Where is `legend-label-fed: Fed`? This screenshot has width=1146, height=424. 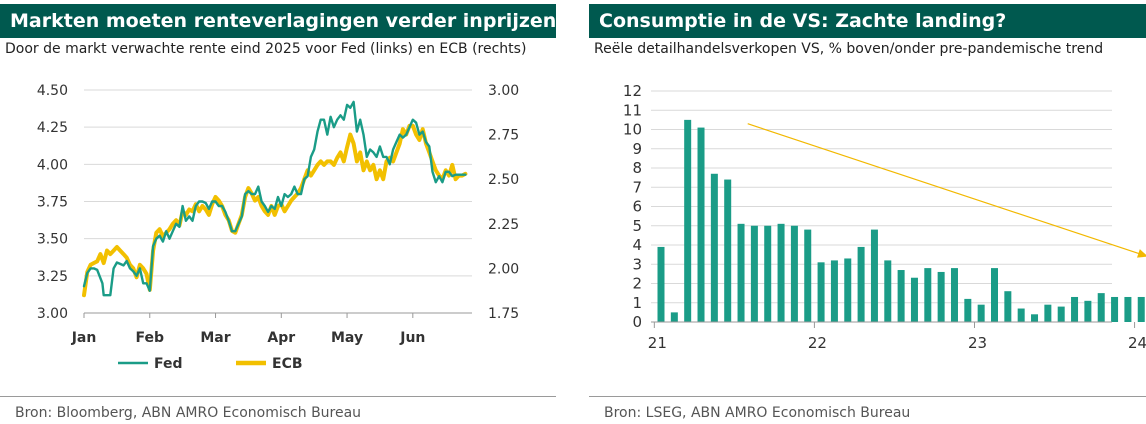
legend-label-fed: Fed is located at coordinates (168, 364).